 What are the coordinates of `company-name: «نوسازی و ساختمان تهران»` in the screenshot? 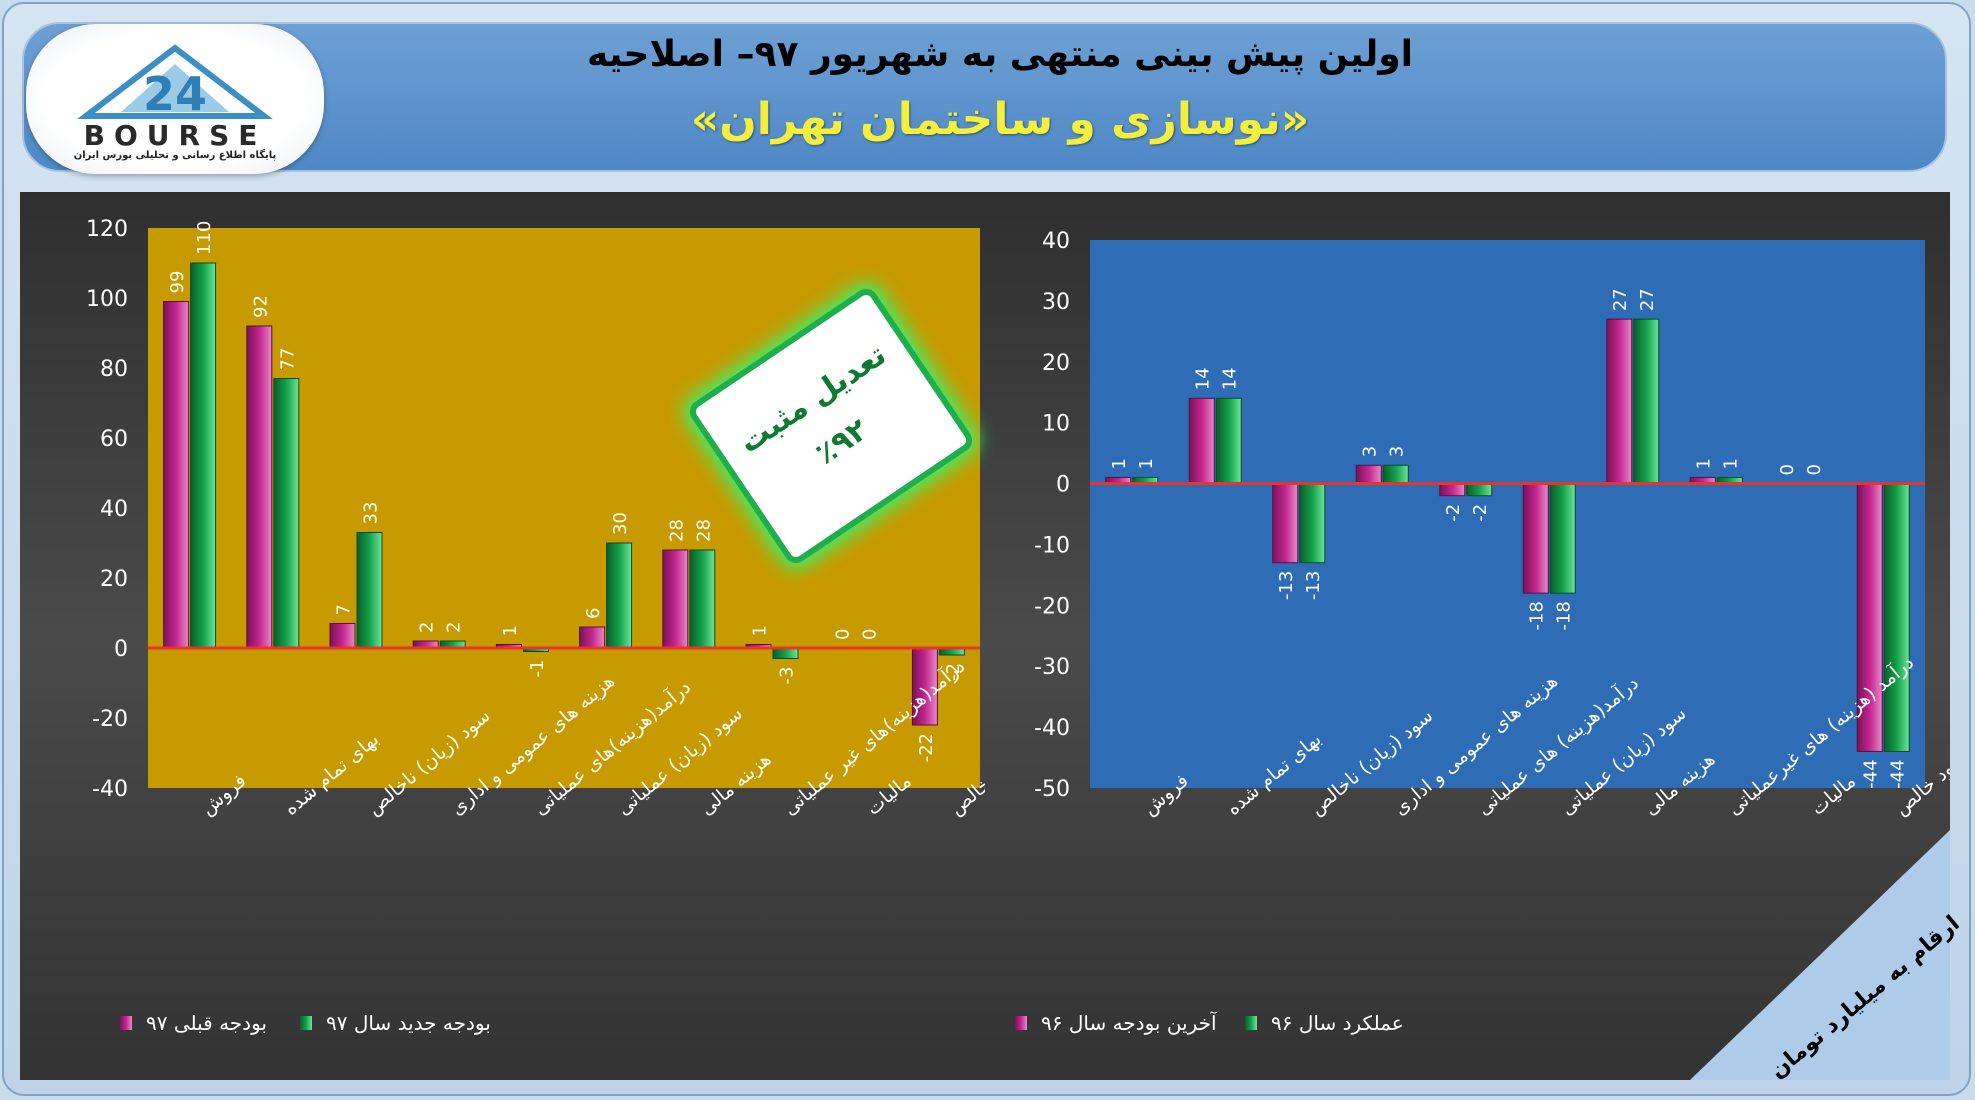 It's located at (1000, 119).